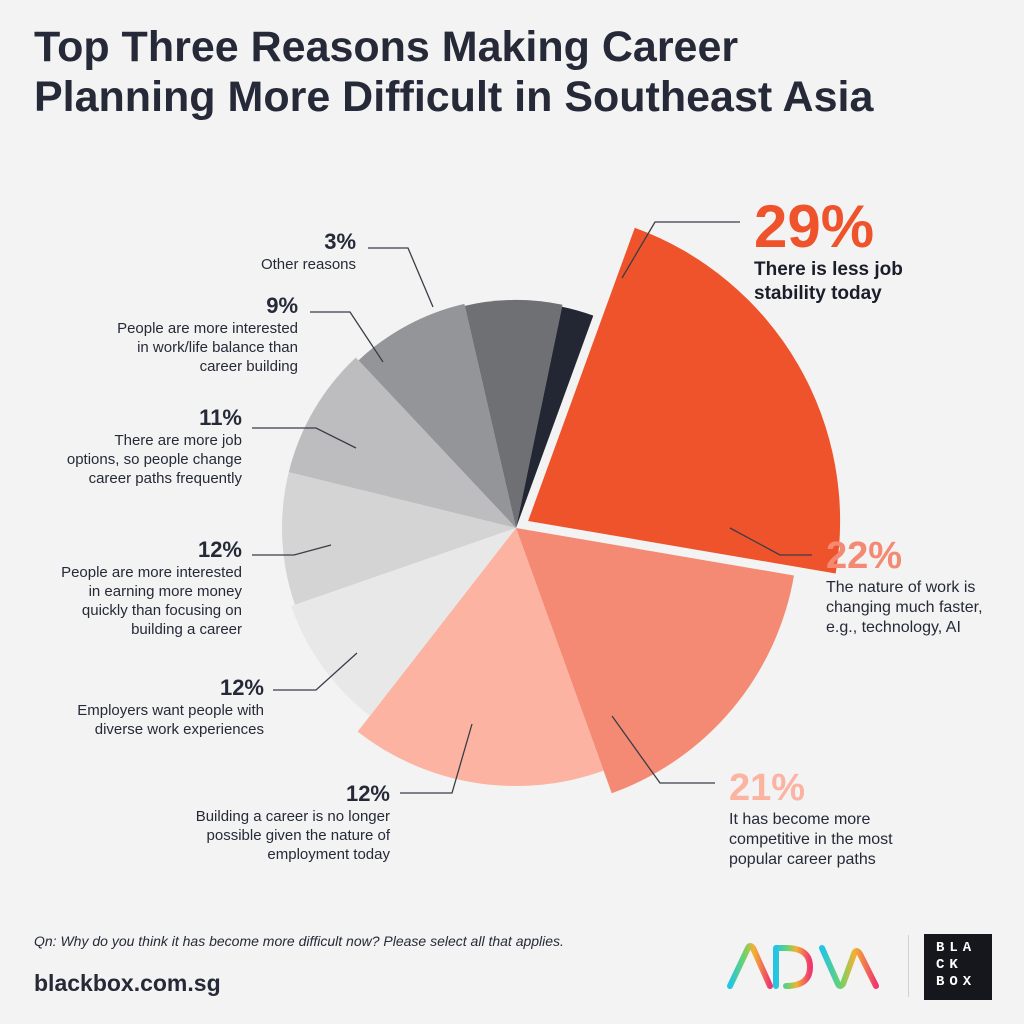 This screenshot has height=1024, width=1024. Describe the element at coordinates (127, 983) in the screenshot. I see `website-link: blackbox.com.sg` at that location.